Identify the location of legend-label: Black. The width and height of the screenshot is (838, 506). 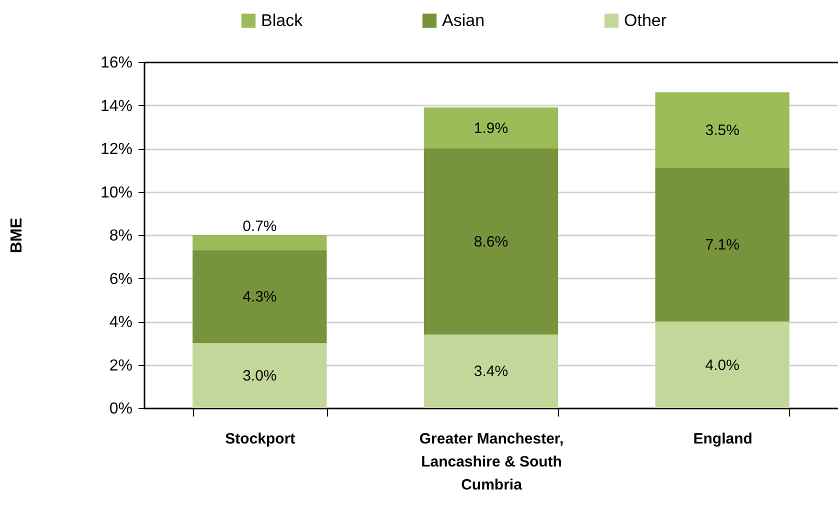
(282, 20).